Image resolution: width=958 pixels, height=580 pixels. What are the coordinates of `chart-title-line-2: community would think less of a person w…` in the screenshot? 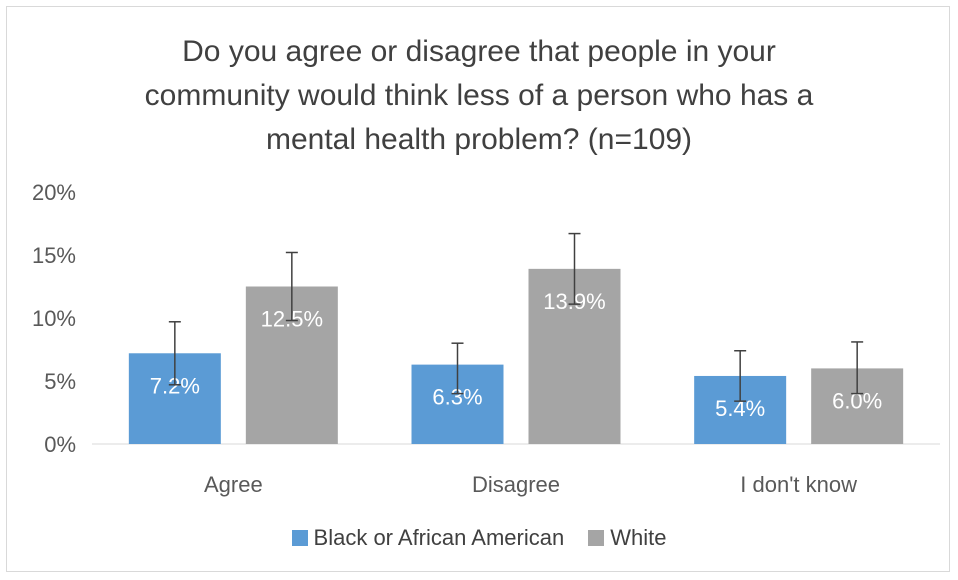 It's located at (479, 95).